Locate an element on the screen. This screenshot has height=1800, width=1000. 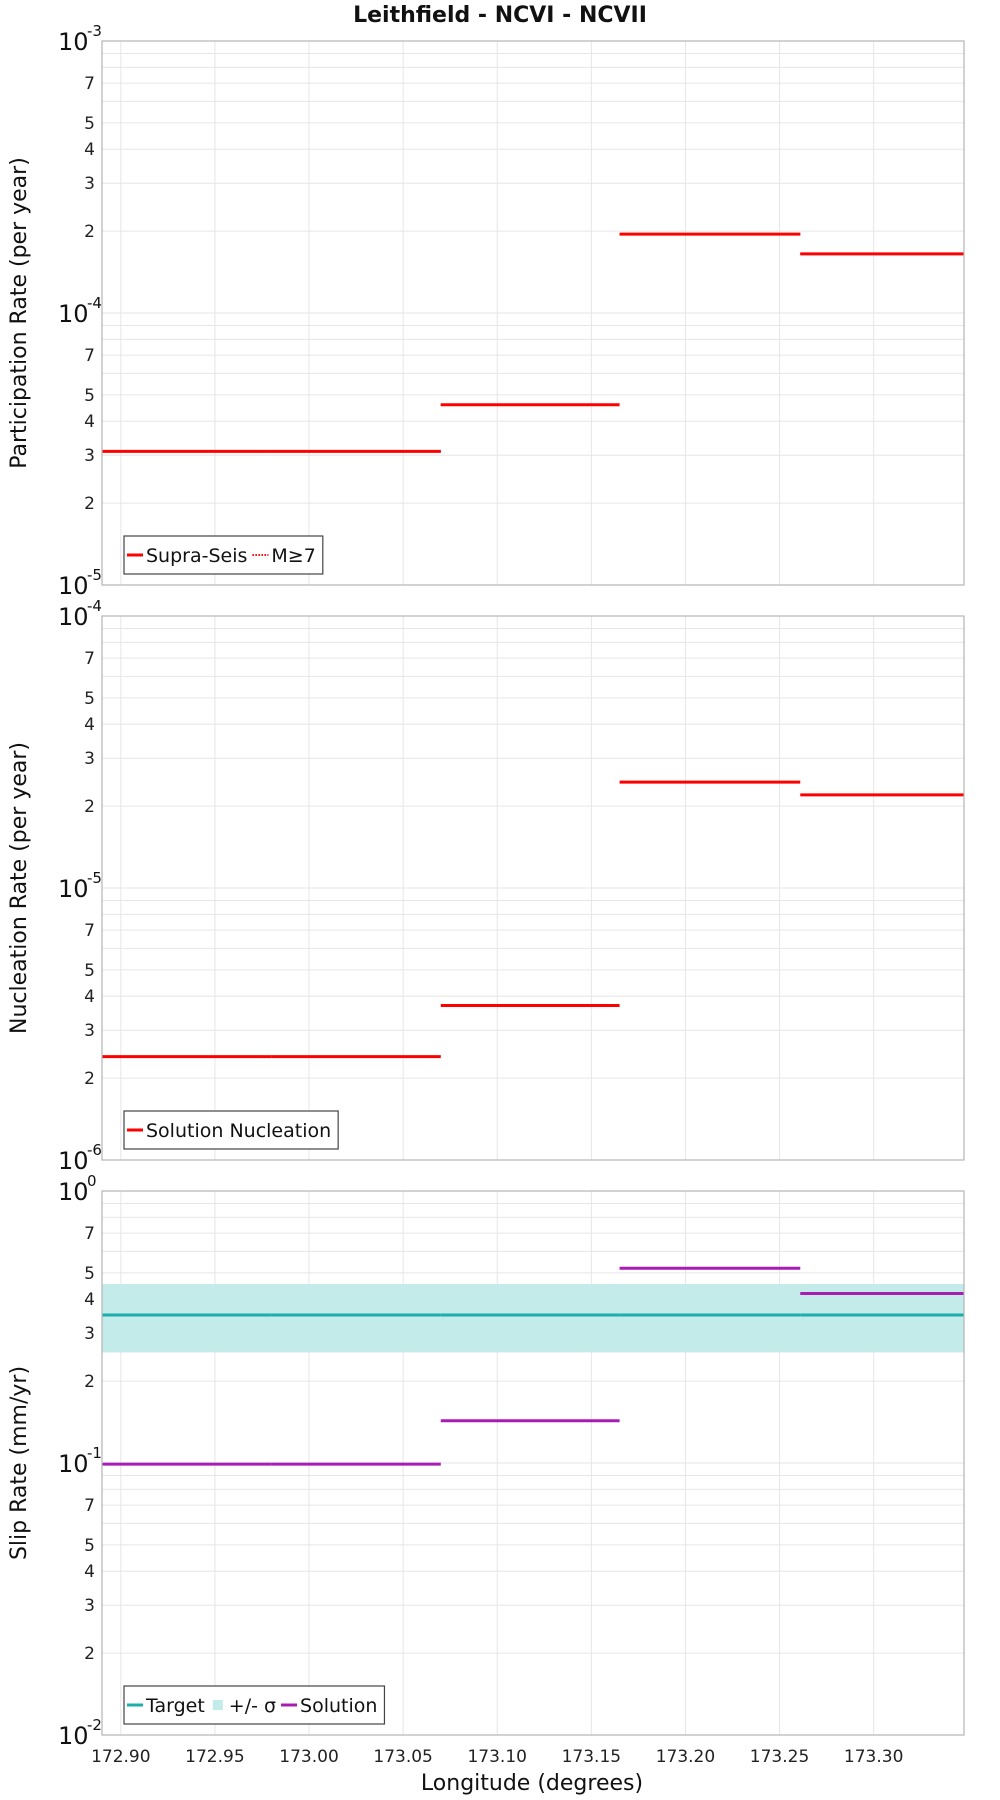
y-axis-title: Nucleation Rate (per year) is located at coordinates (19, 888).